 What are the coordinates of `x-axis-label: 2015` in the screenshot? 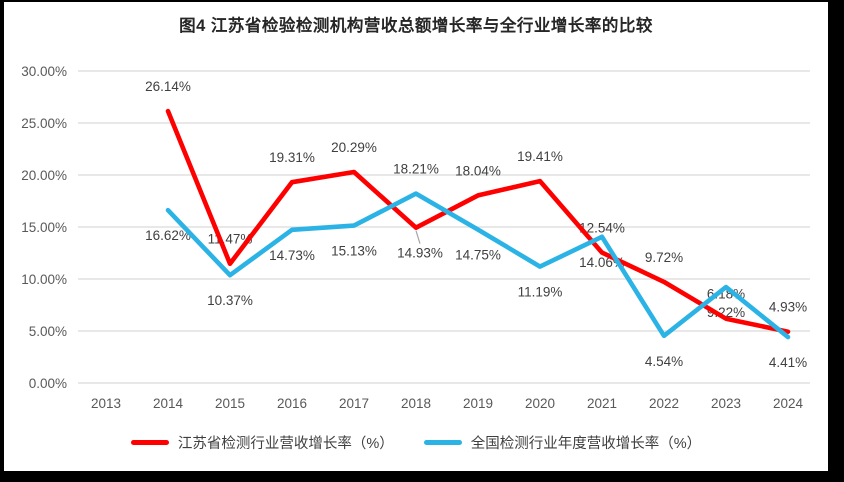 It's located at (230, 403).